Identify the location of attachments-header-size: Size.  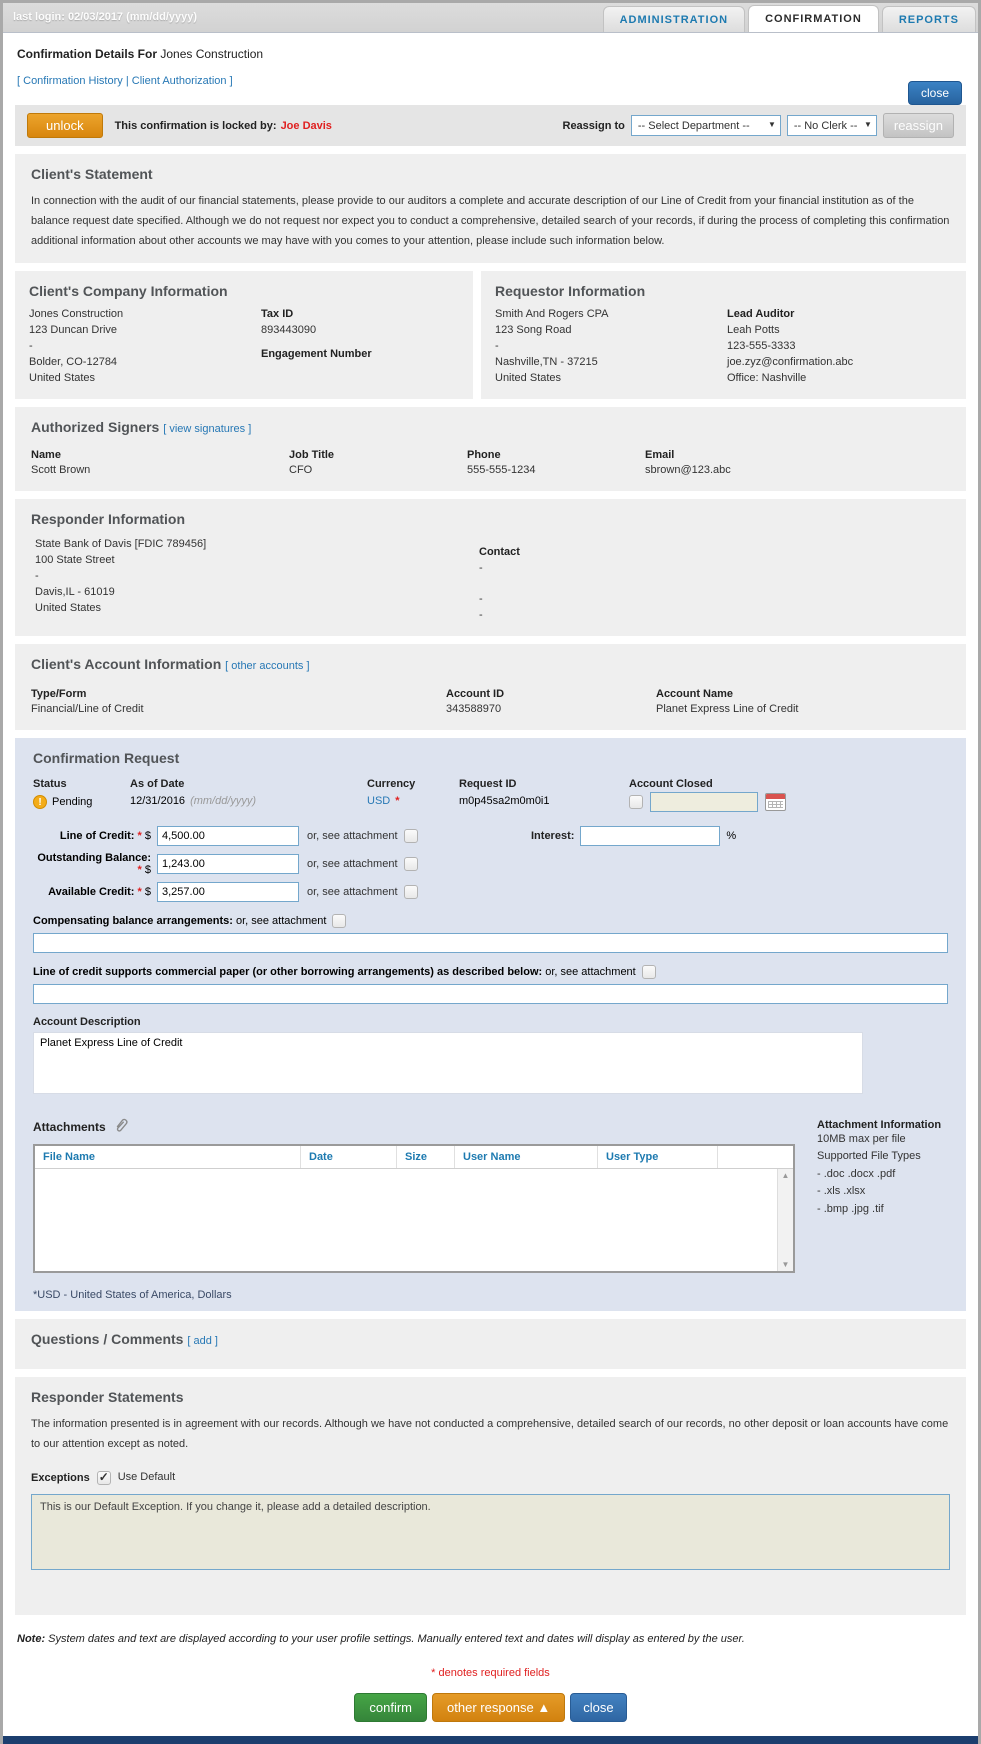
(426, 1156).